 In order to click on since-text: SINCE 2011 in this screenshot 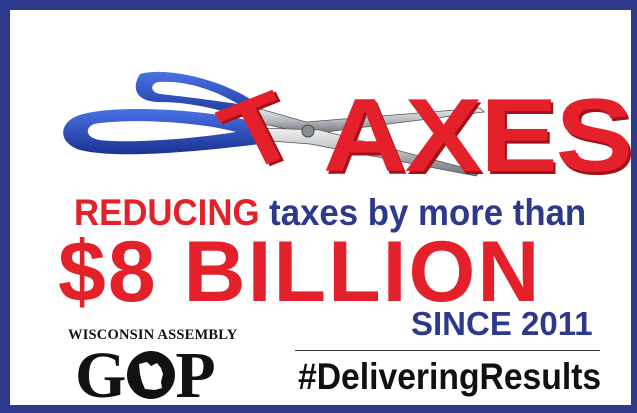, I will do `click(502, 323)`.